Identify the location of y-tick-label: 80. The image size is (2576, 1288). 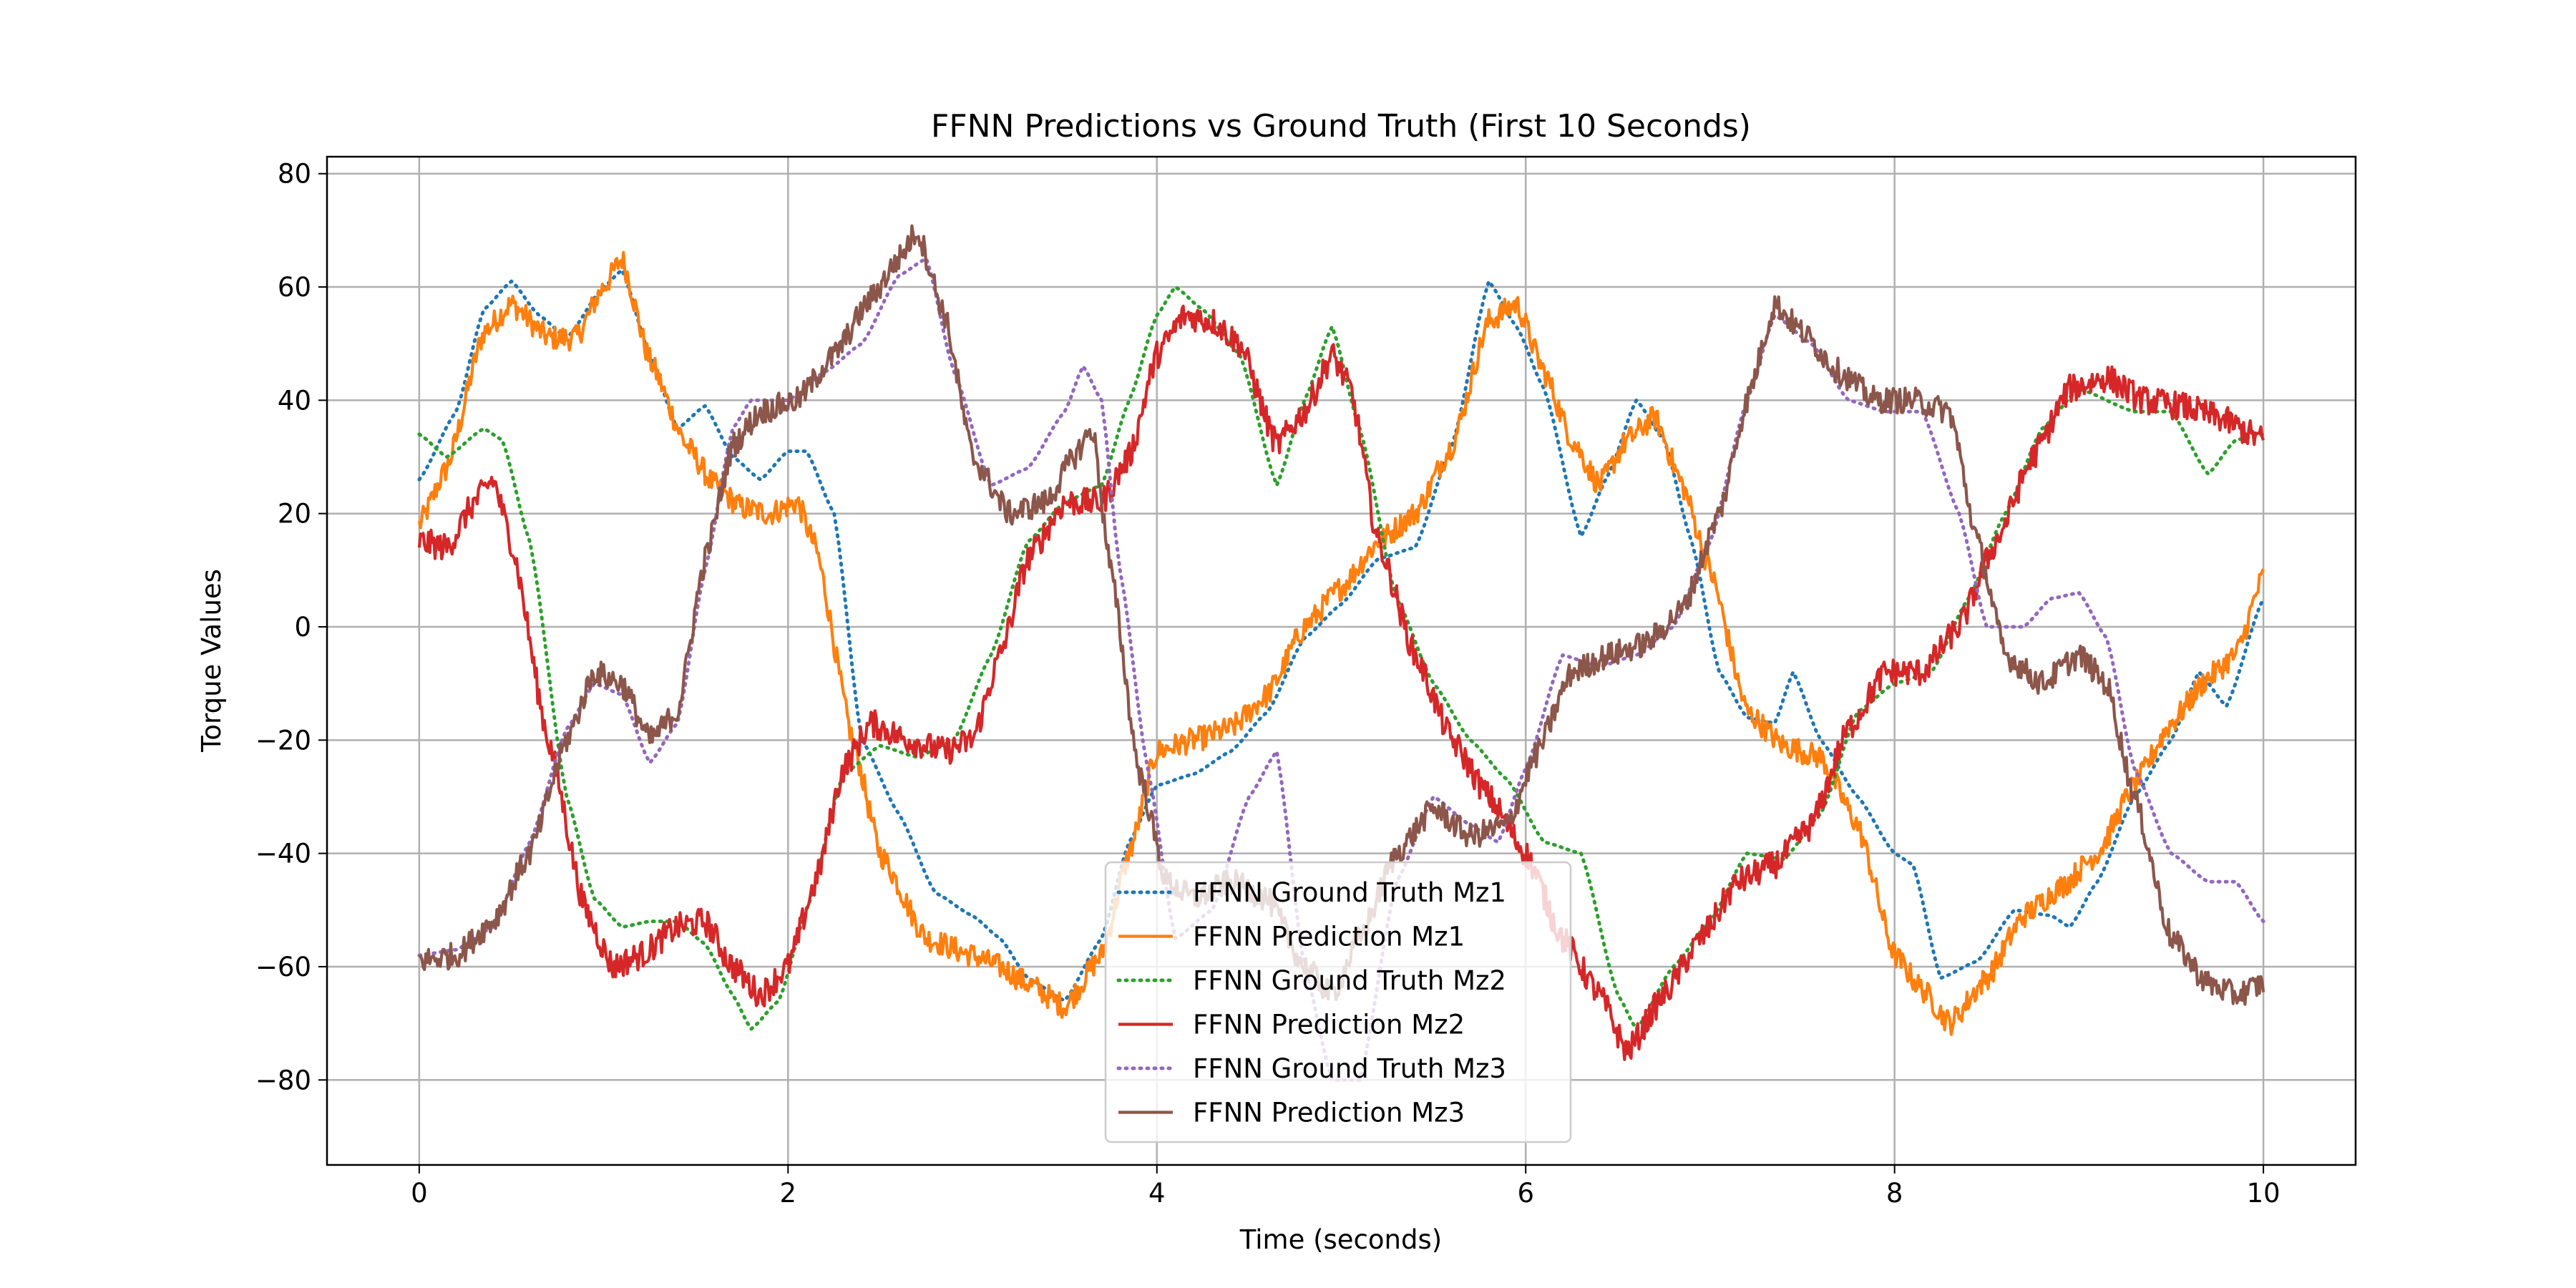
(294, 174).